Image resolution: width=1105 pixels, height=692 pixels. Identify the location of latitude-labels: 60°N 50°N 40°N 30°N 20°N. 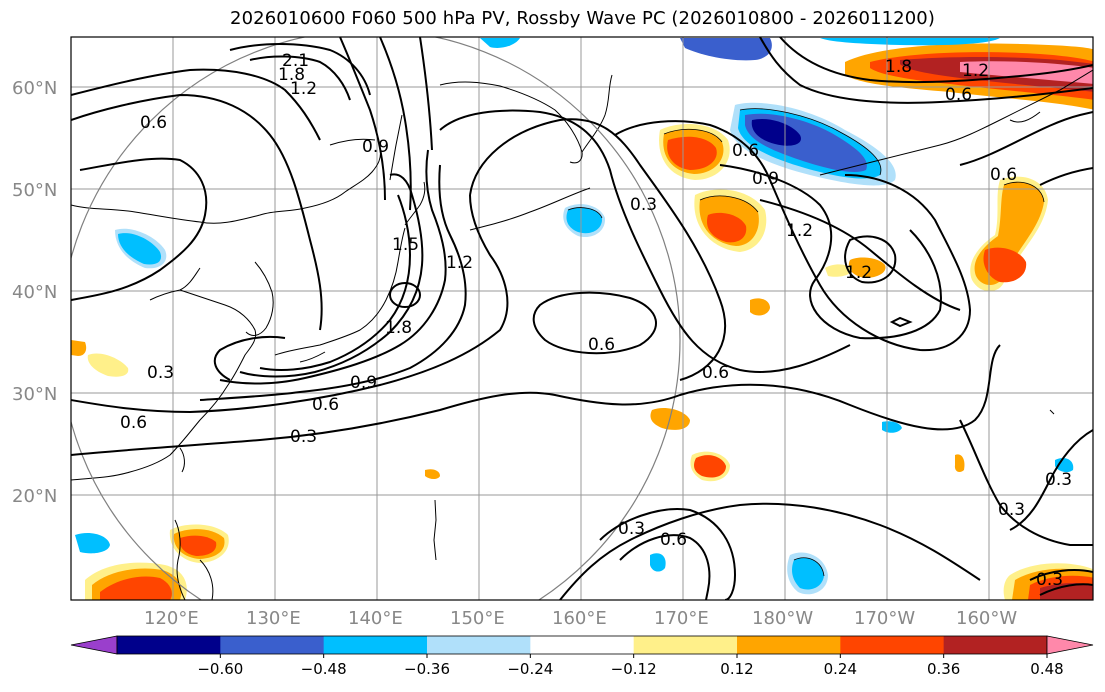
(34, 292).